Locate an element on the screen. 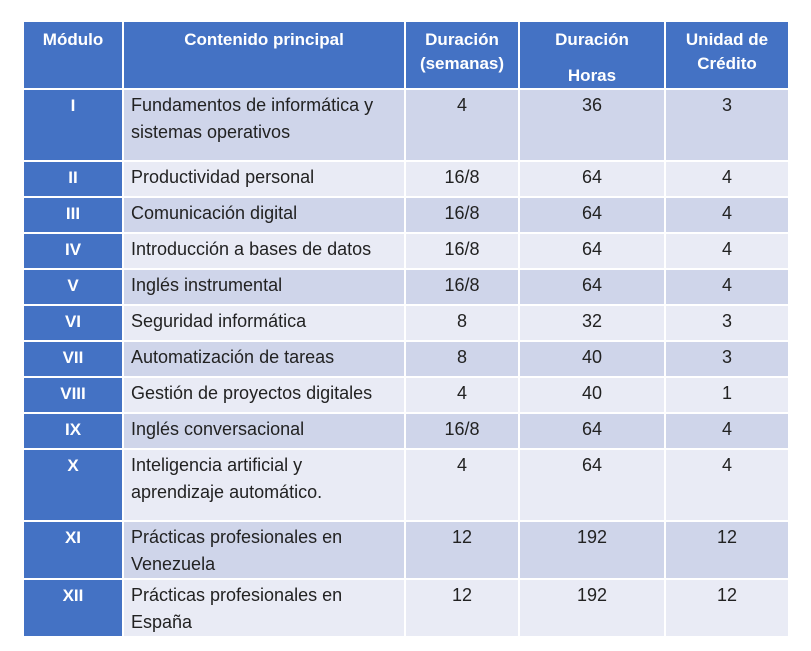 The image size is (811, 651). table-row: II Productividad personal 16/8 64 4 is located at coordinates (406, 179).